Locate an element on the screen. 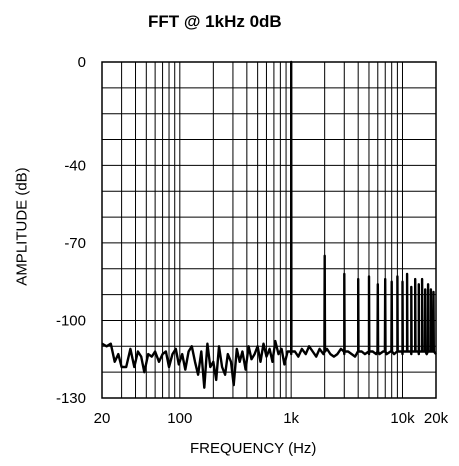  x-tick-label: 10k is located at coordinates (402, 418).